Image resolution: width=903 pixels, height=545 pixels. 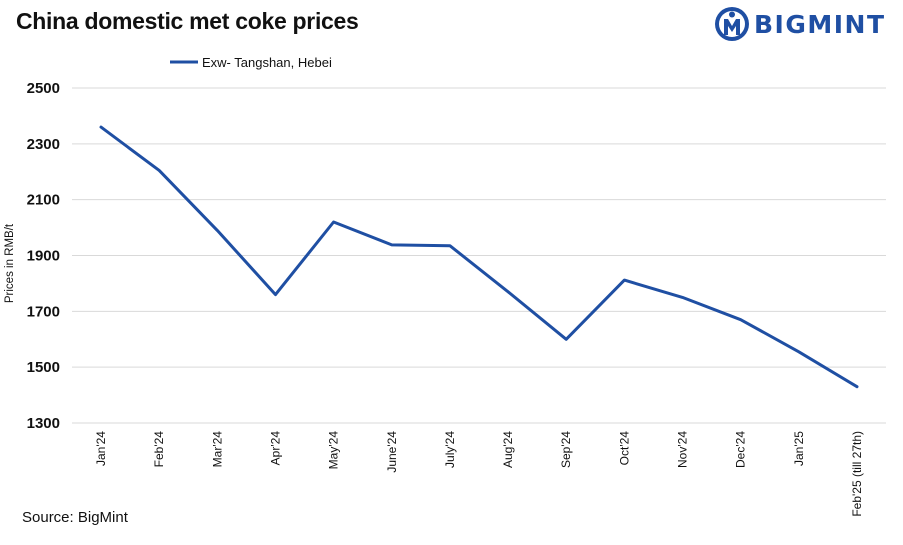 I want to click on y-axis-label: Prices in RMB/t, so click(x=10, y=263).